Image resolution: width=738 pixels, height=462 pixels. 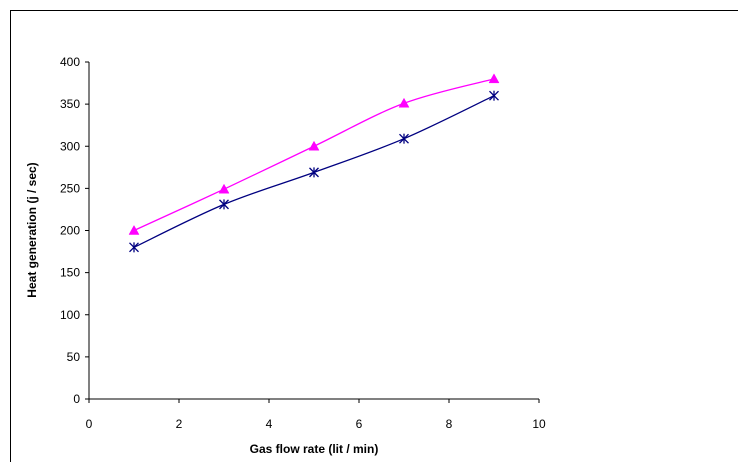 I want to click on y-tick-label: 100, so click(x=70, y=315).